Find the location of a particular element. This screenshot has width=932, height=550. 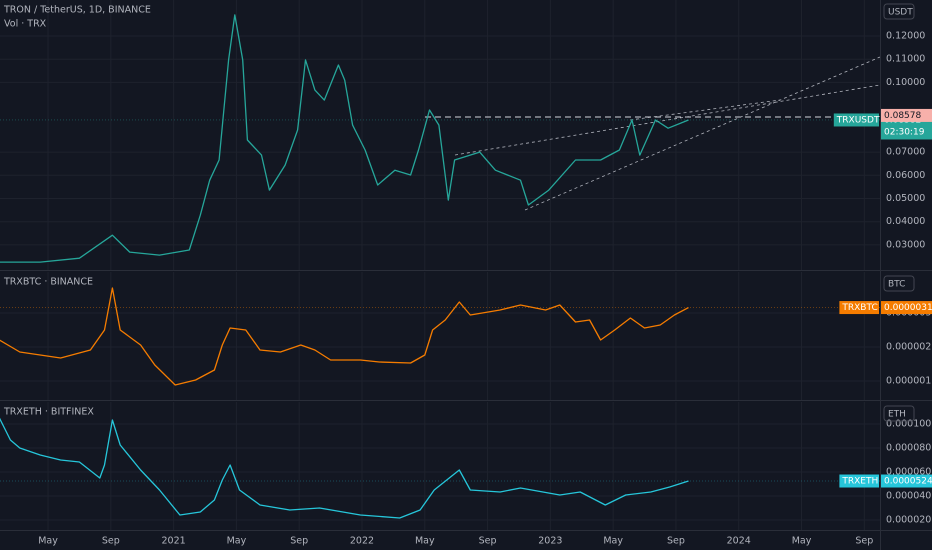

x-tick-label: 2023 is located at coordinates (550, 541).